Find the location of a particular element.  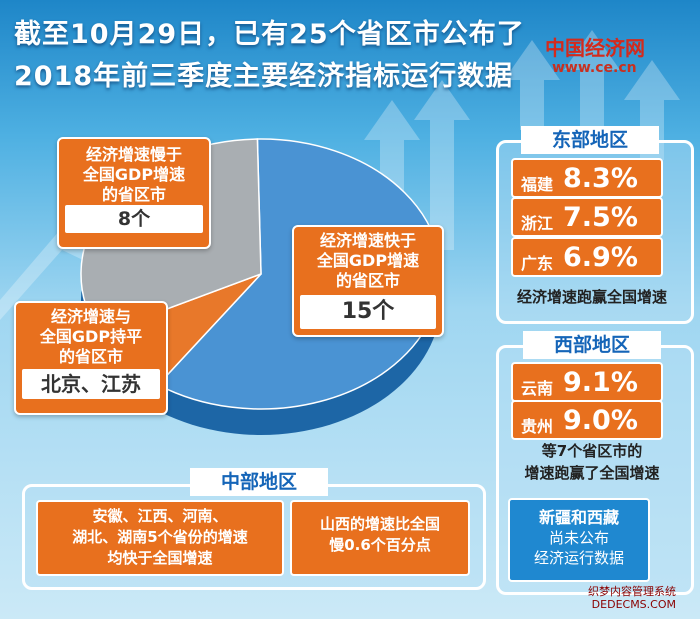

east-note: 经济增速跑赢全国增速 is located at coordinates (591, 297).